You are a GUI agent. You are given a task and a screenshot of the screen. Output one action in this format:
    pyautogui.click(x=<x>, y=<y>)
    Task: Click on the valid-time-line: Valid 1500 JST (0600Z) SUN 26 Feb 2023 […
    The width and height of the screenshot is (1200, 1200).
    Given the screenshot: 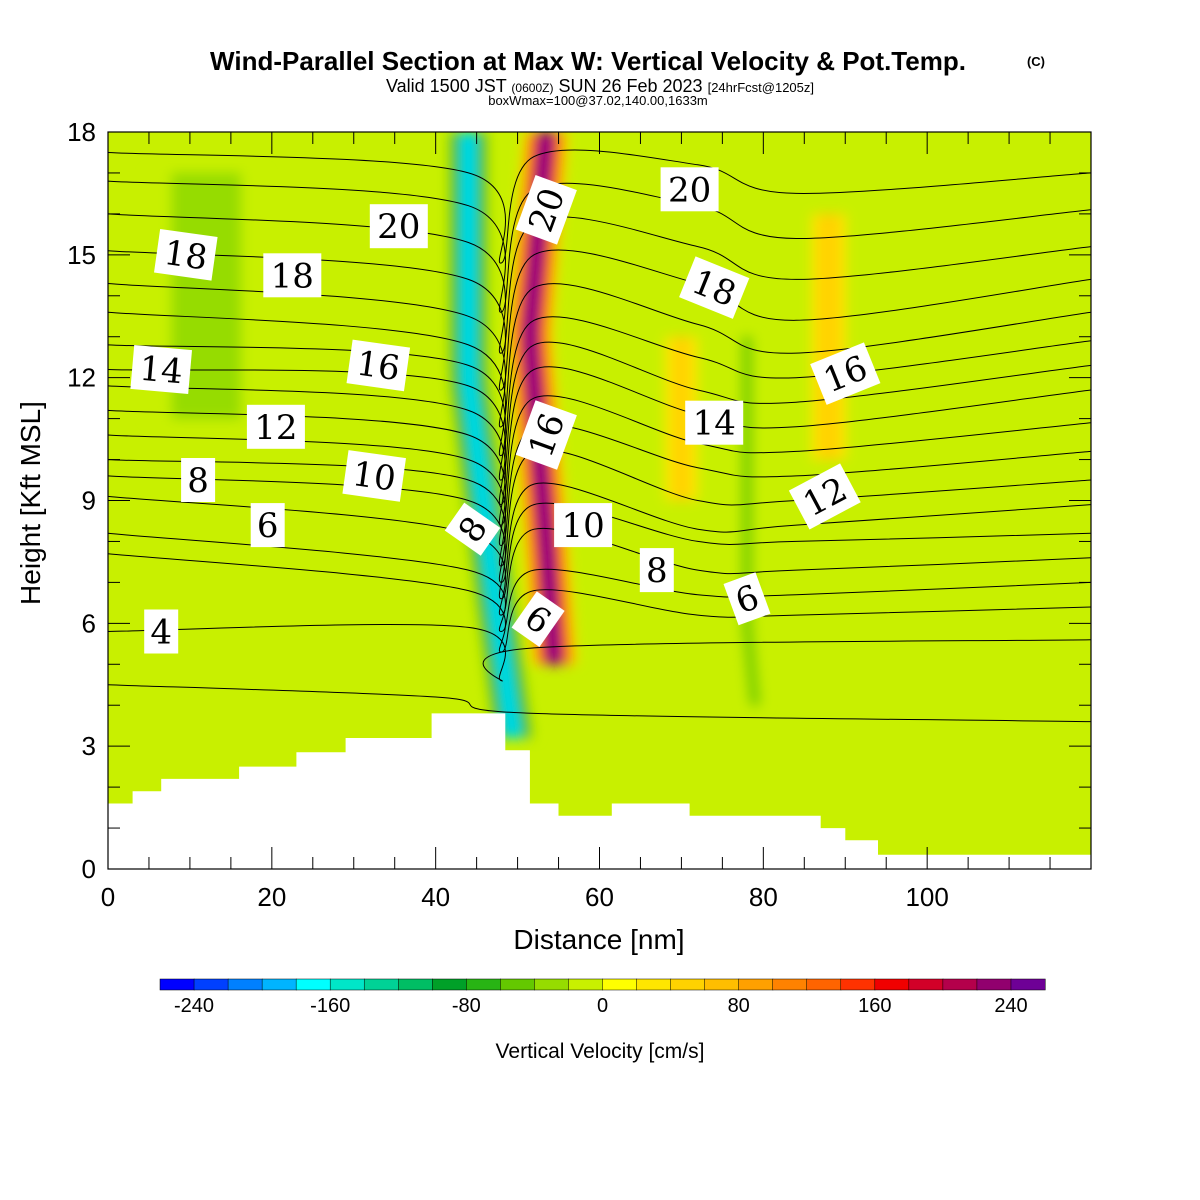 What is the action you would take?
    pyautogui.click(x=600, y=86)
    